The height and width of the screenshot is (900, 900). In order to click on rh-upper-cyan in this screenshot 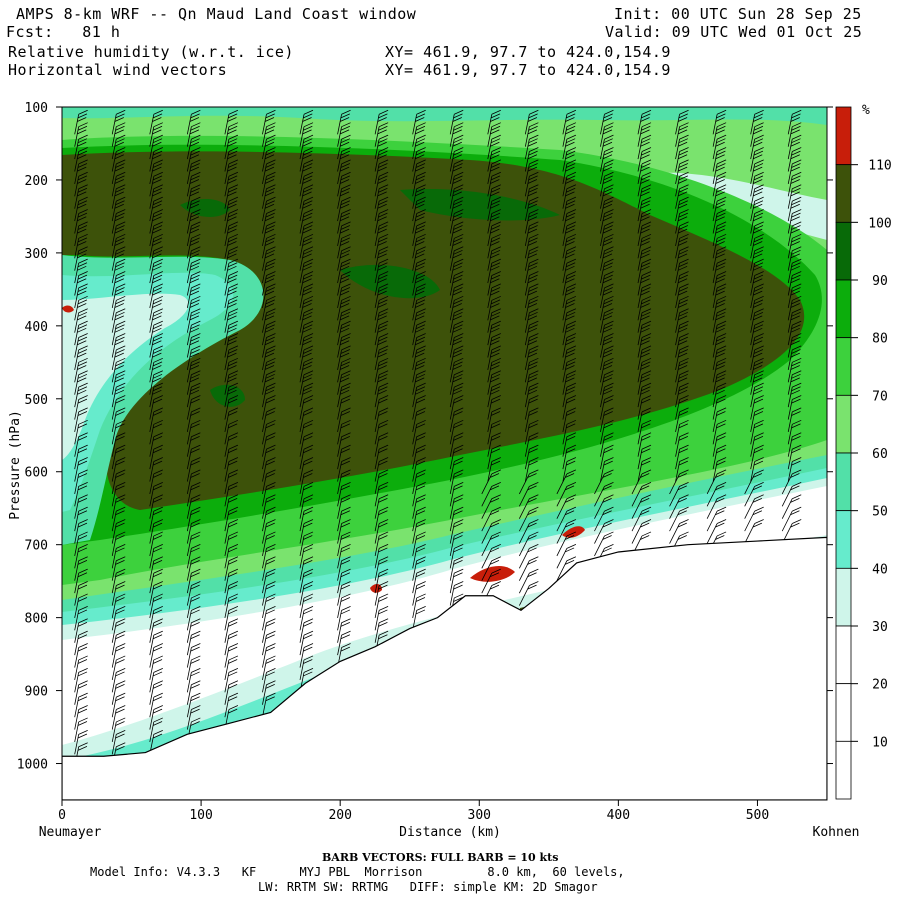, I will do `click(444, 116)`.